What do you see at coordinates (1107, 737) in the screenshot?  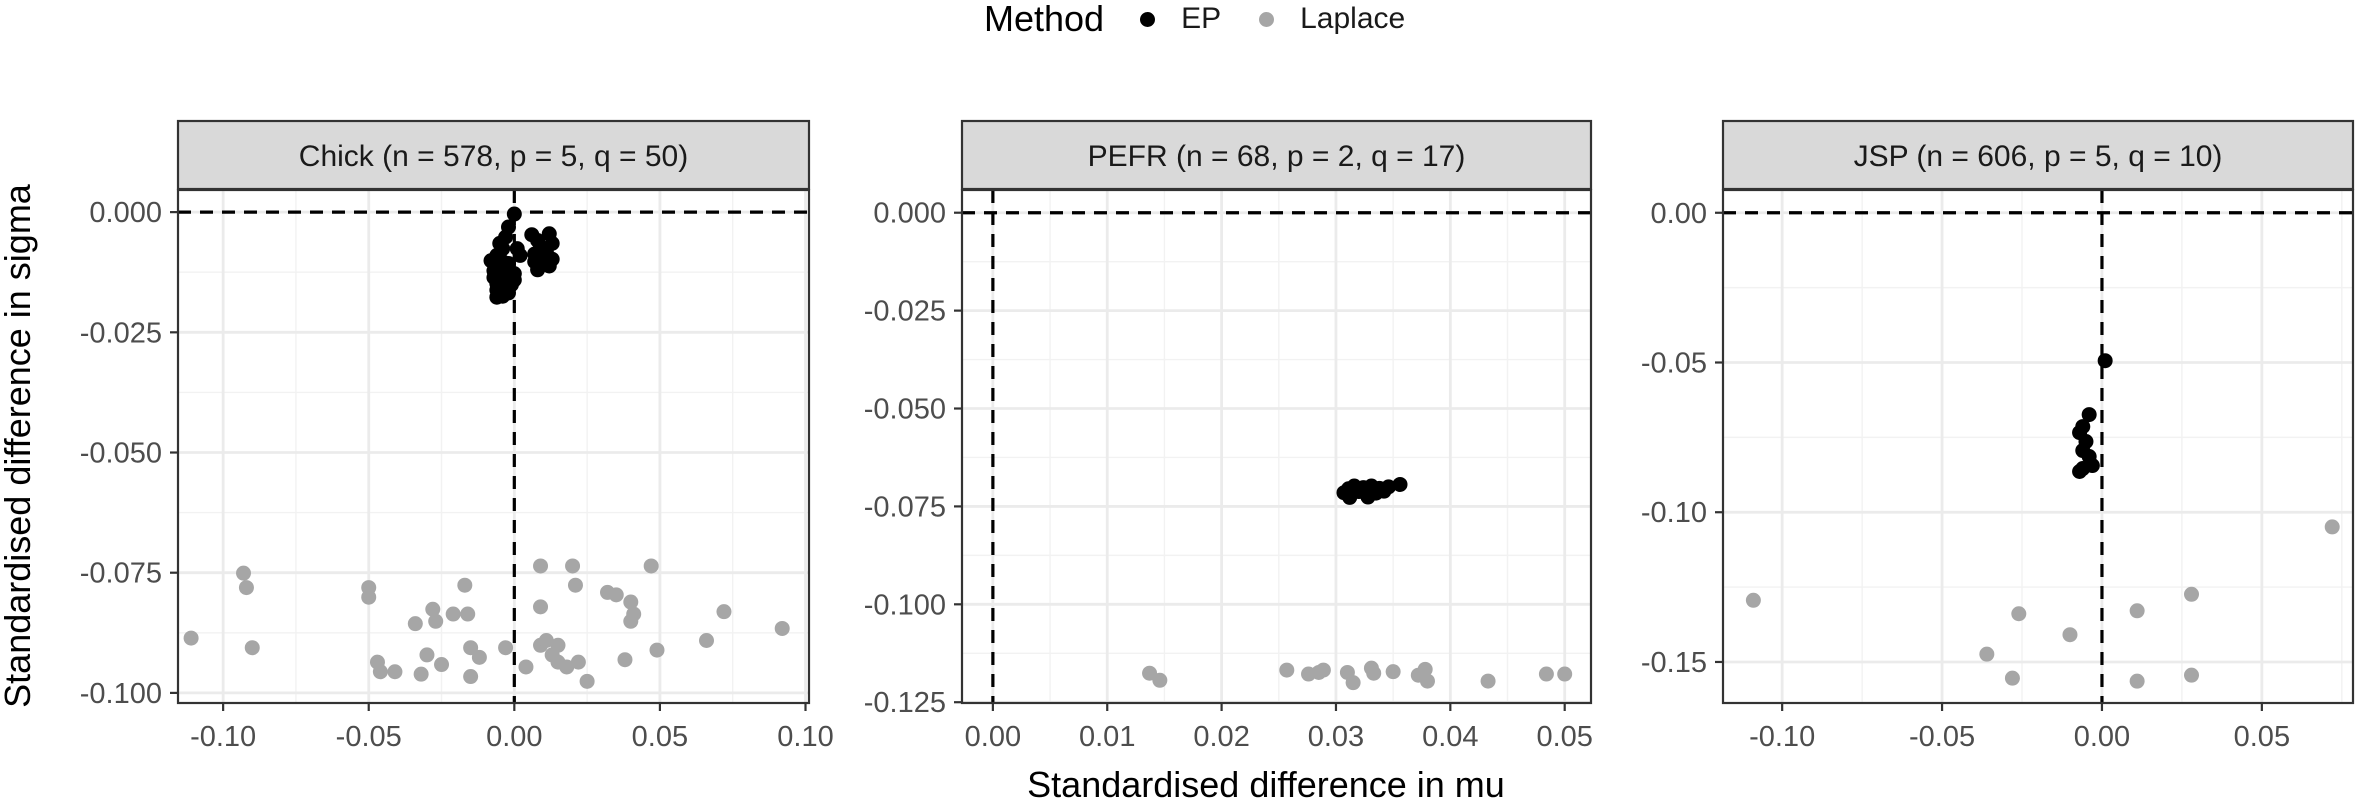 I see `x-tick-label: 0.01` at bounding box center [1107, 737].